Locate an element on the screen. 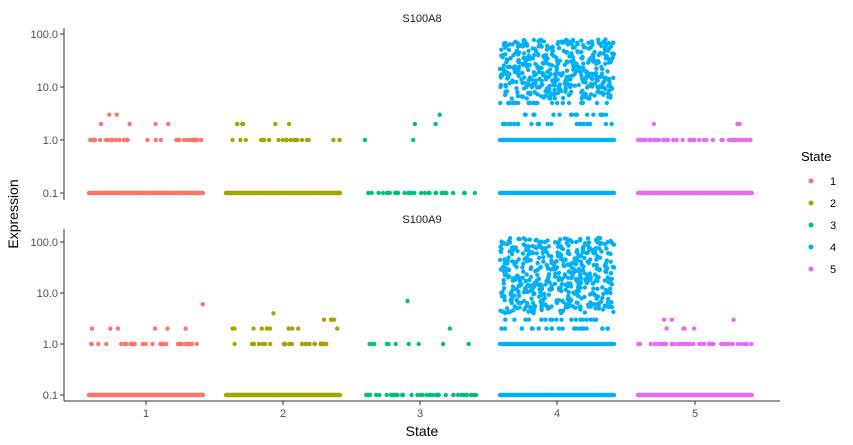  x-tick-label: 3 is located at coordinates (420, 414).